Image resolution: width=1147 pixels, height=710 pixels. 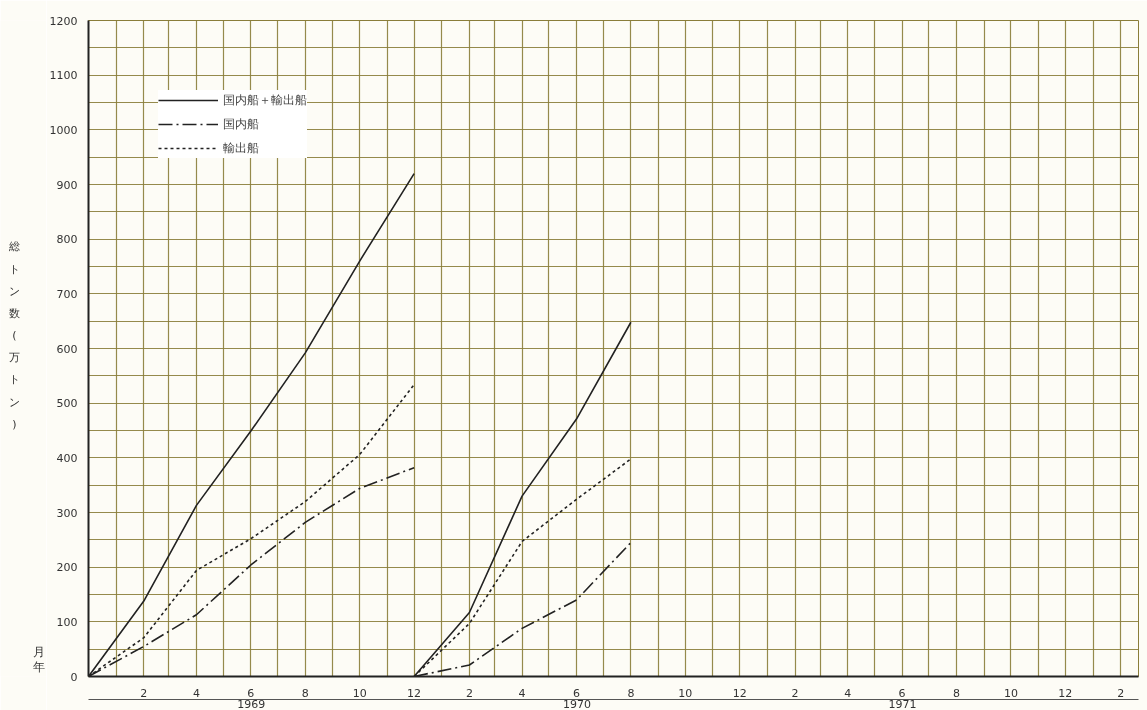 I want to click on y-tick-label: 600, so click(x=67, y=349).